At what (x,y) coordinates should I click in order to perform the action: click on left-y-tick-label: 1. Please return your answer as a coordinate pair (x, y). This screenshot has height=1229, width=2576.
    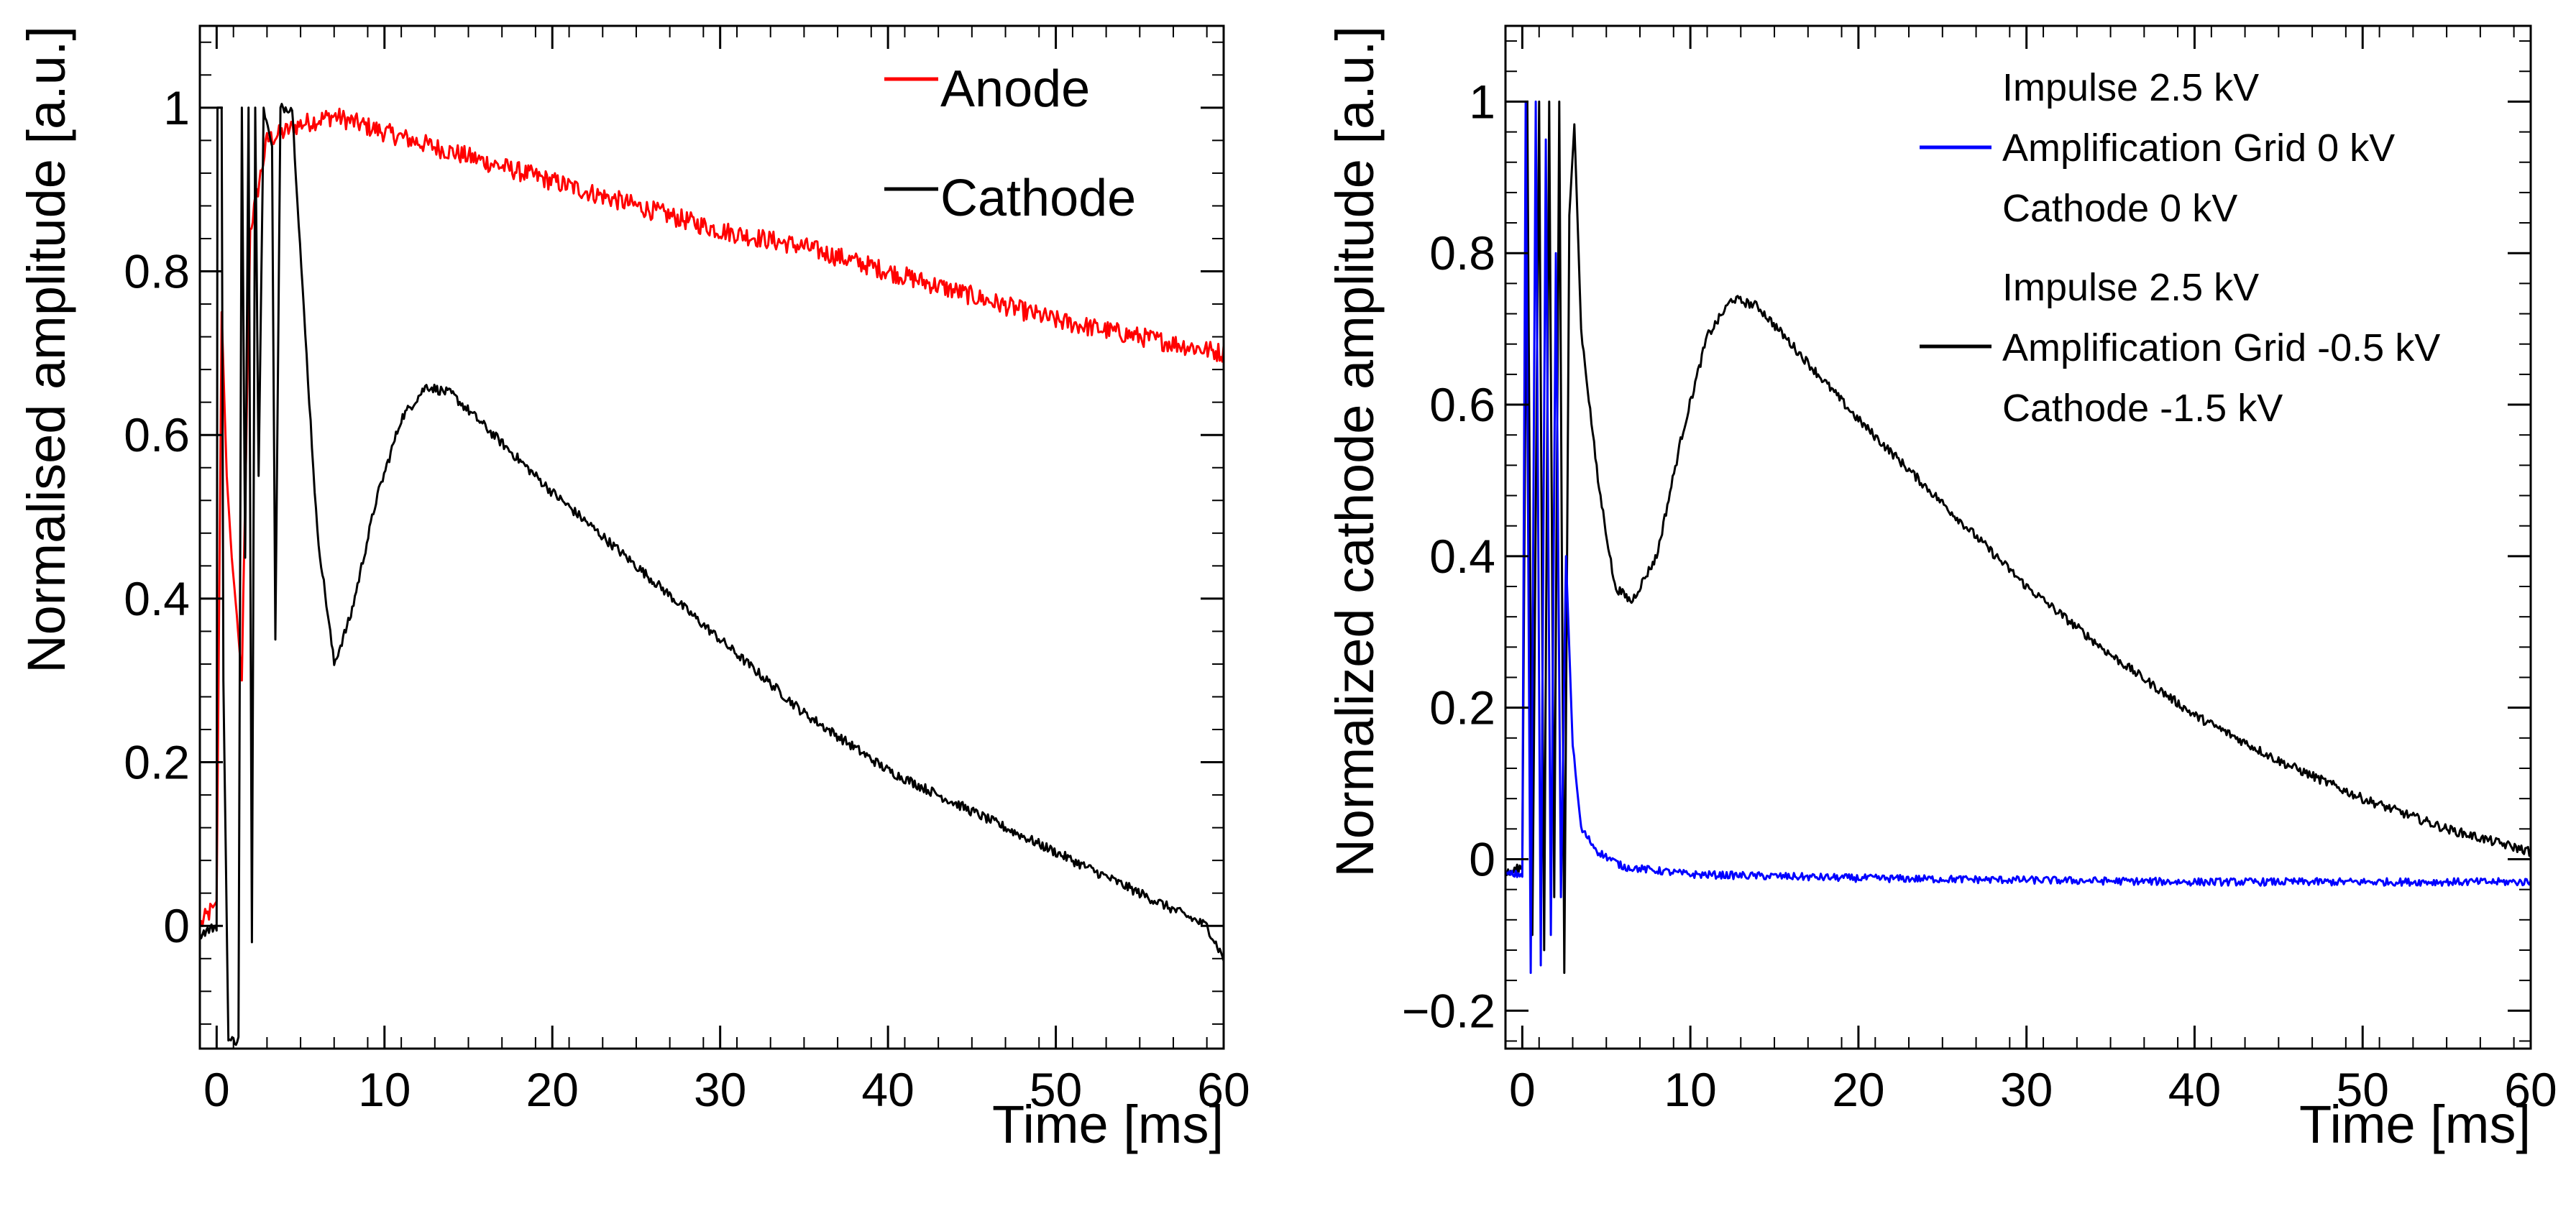
    Looking at the image, I should click on (176, 107).